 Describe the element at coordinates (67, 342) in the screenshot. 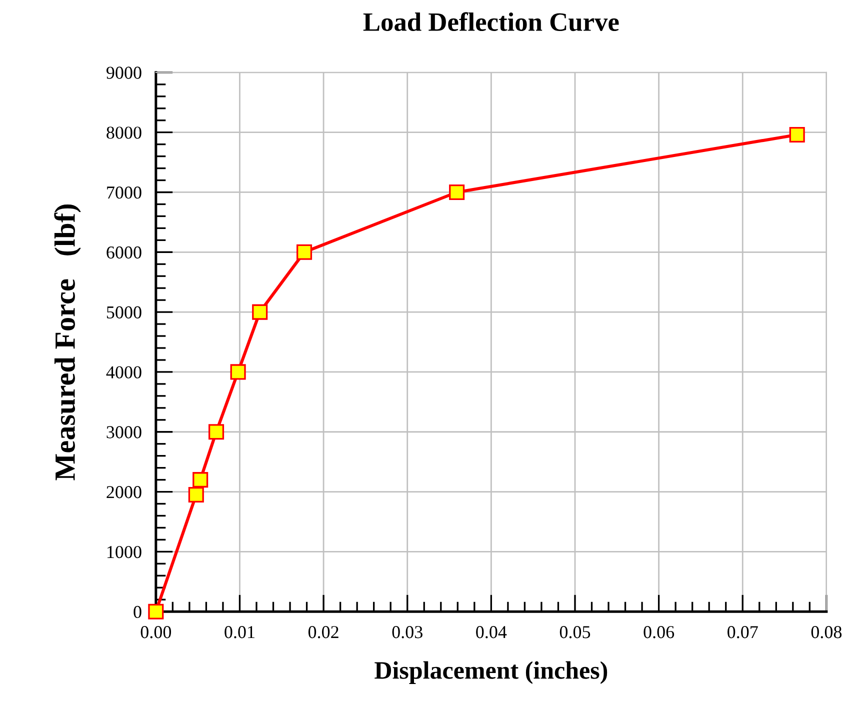

I see `y-axis-title: Measured Force (lbf)` at that location.